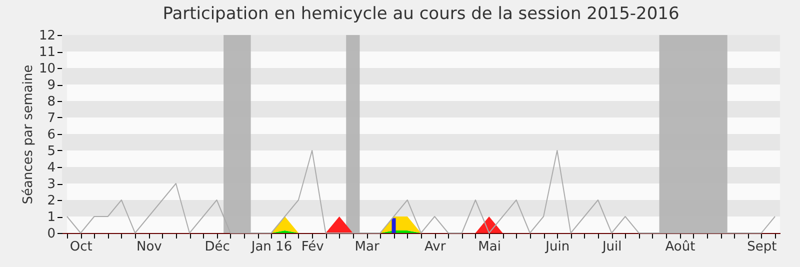  Describe the element at coordinates (271, 247) in the screenshot. I see `x-tick-label: Jan 16` at that location.